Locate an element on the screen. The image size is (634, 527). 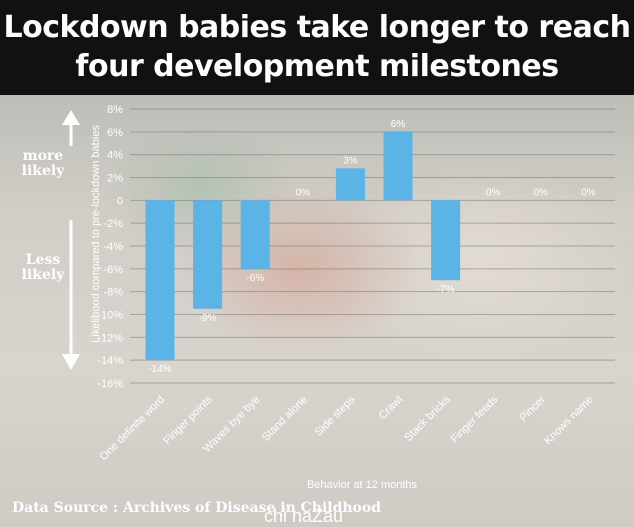
y-tick-label: 8% is located at coordinates (115, 110).